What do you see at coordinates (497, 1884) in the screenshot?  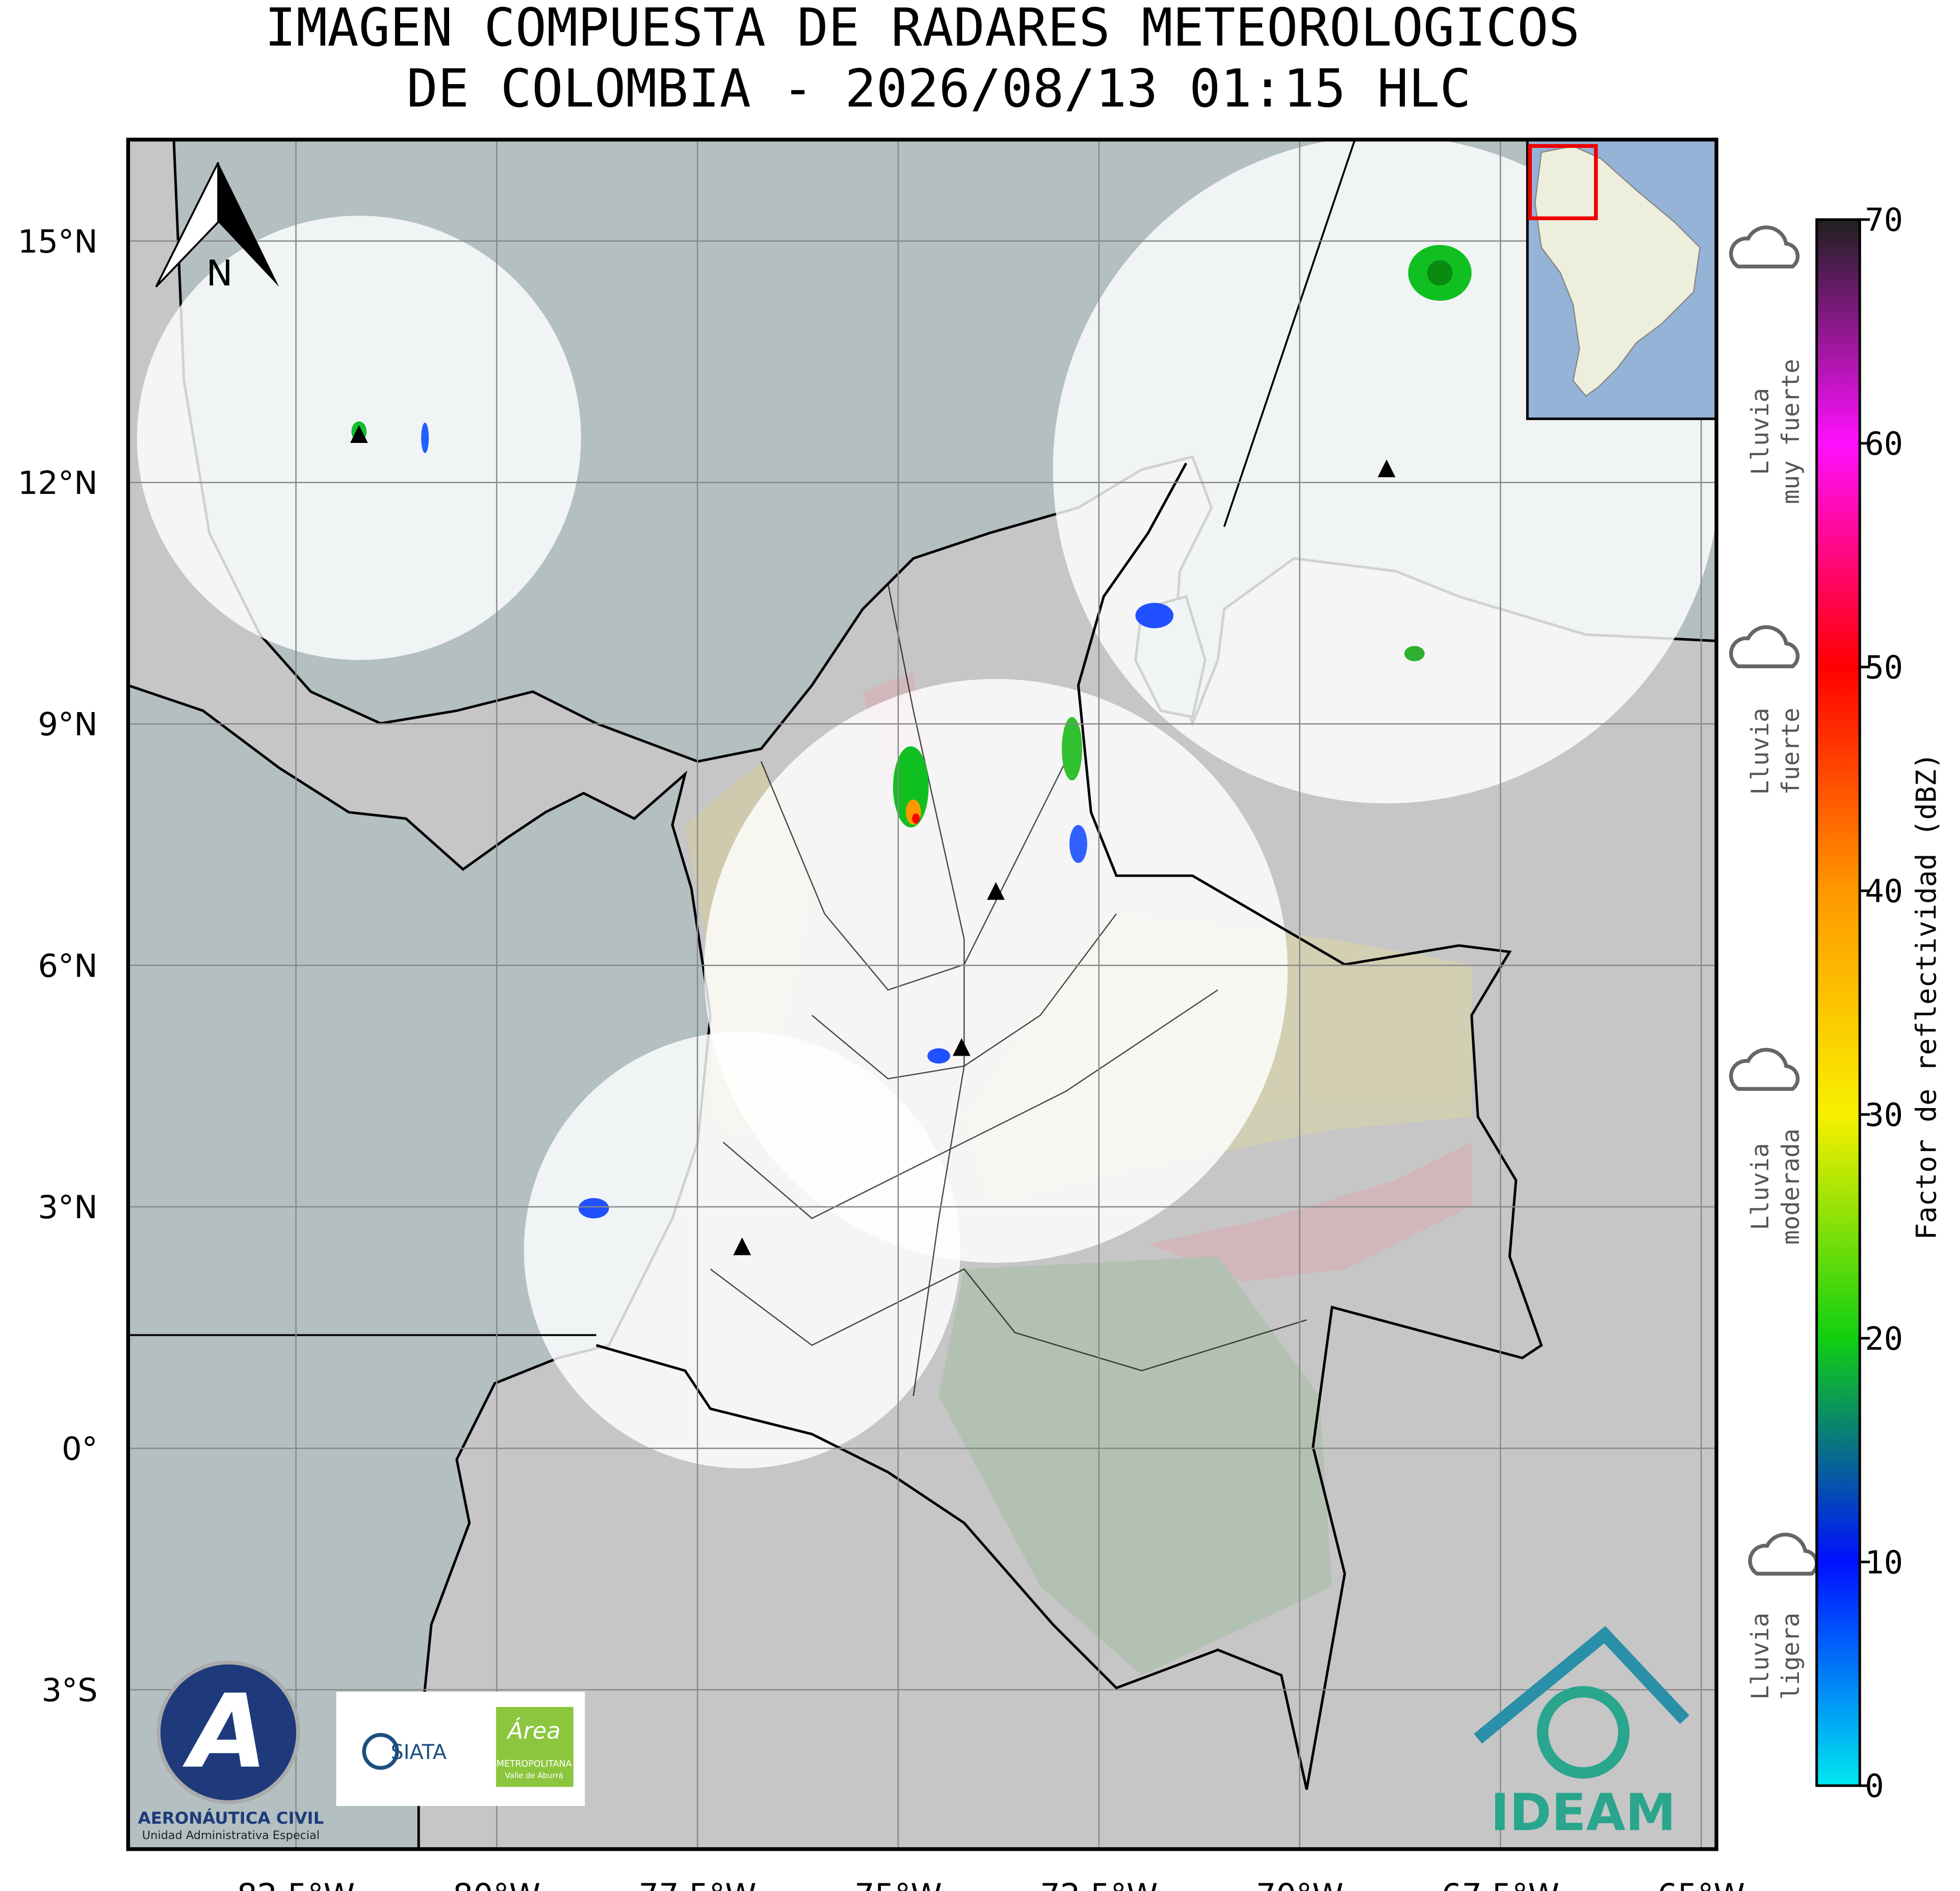 I see `x-tick-label: 80°W` at bounding box center [497, 1884].